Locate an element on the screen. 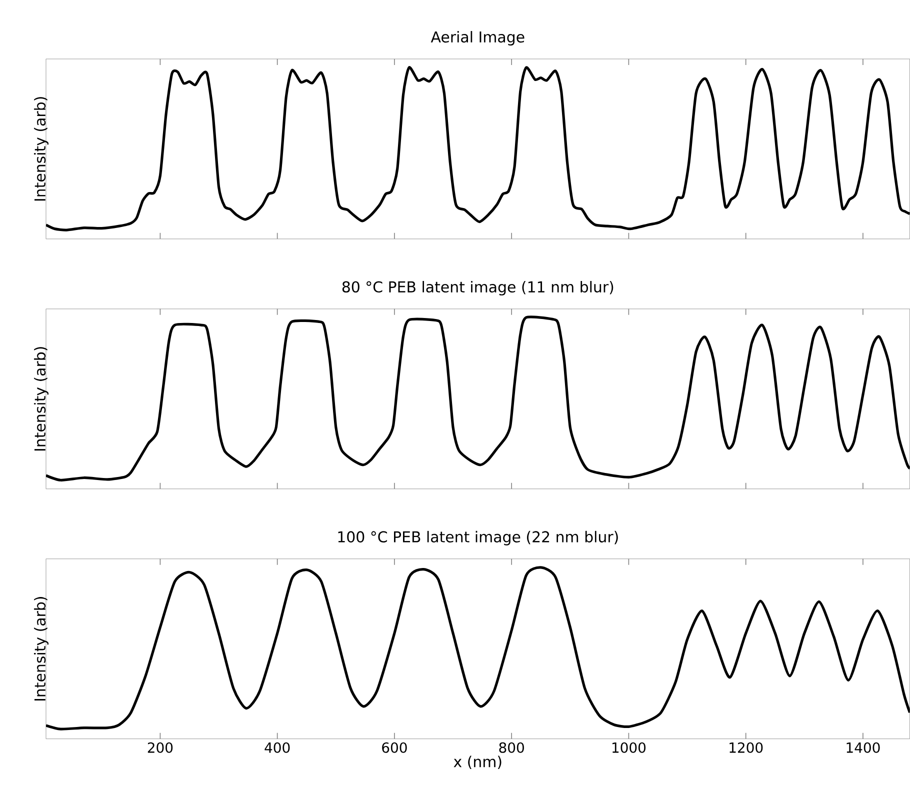  x-axis-title: x (nm) is located at coordinates (478, 763).